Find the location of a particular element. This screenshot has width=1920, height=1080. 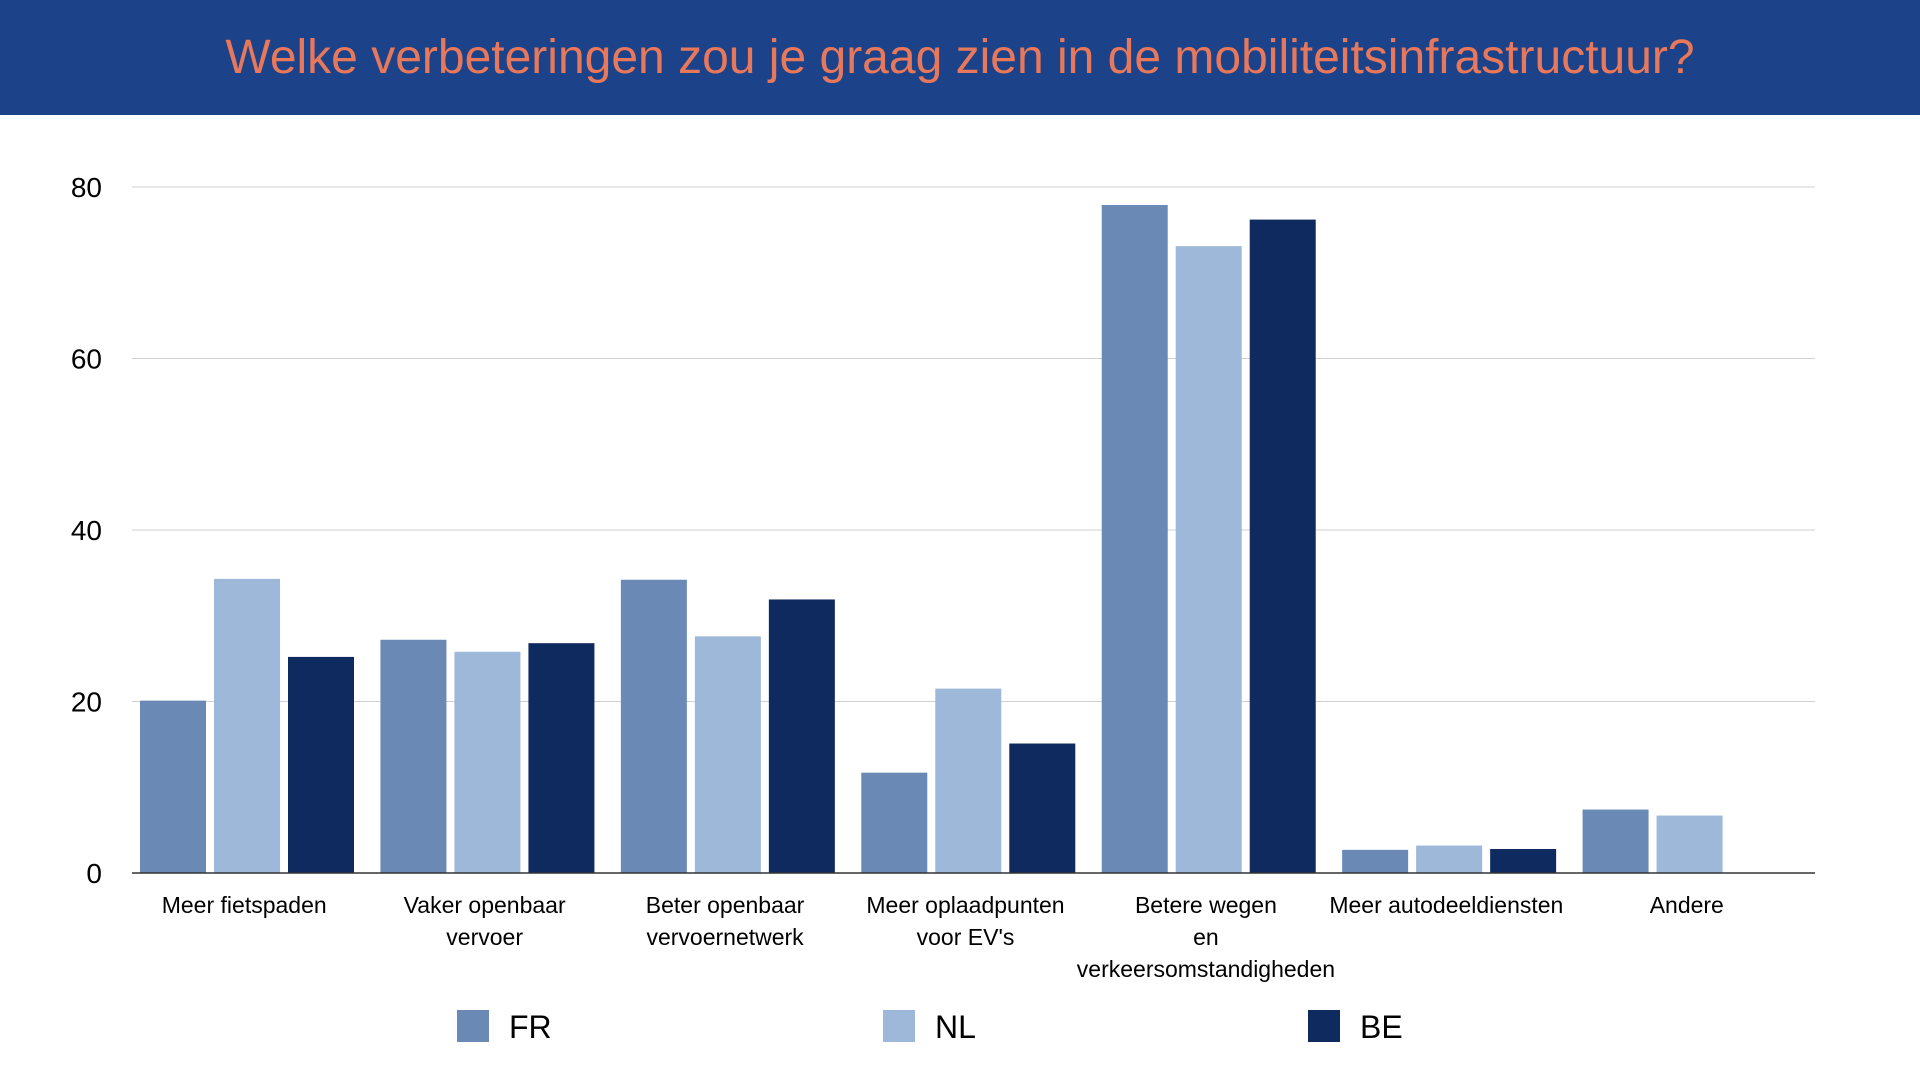

category-label-line: Meer oplaadpunten is located at coordinates (965, 905).